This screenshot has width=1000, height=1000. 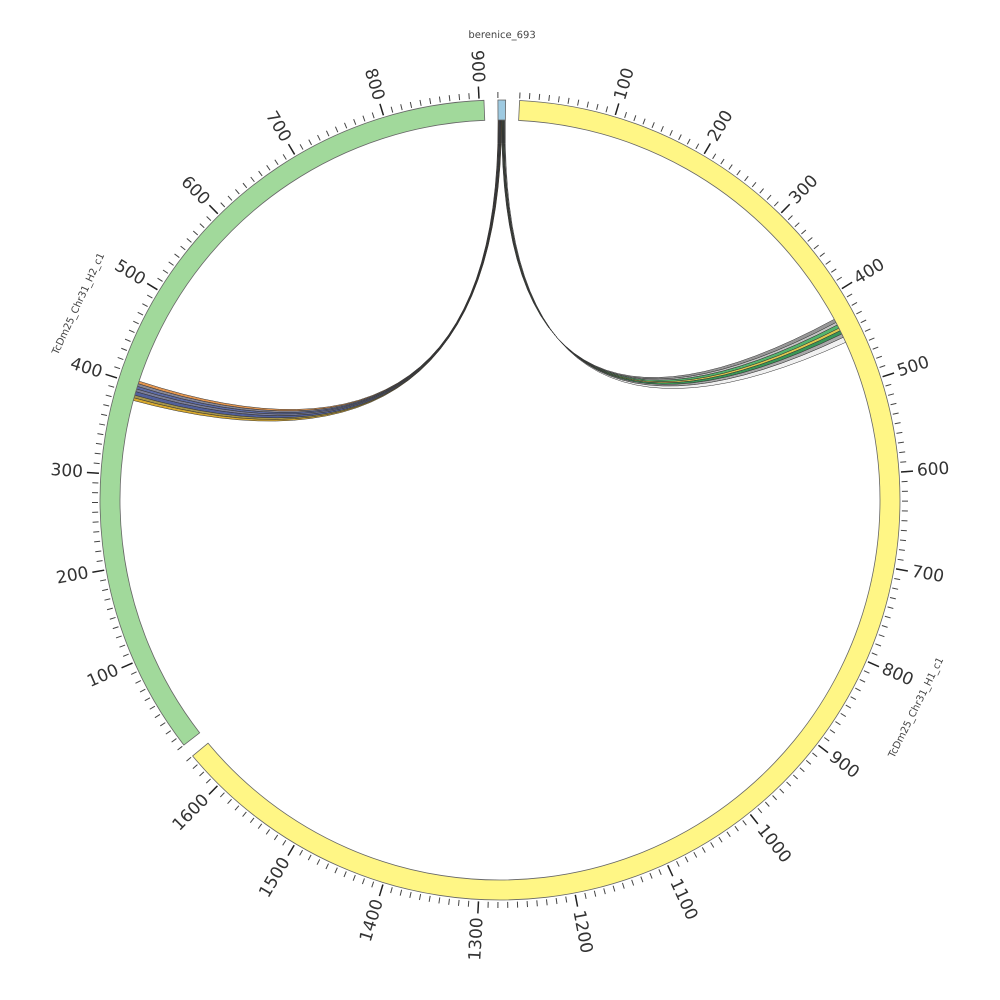 What do you see at coordinates (624, 84) in the screenshot?
I see `tick-label: 100` at bounding box center [624, 84].